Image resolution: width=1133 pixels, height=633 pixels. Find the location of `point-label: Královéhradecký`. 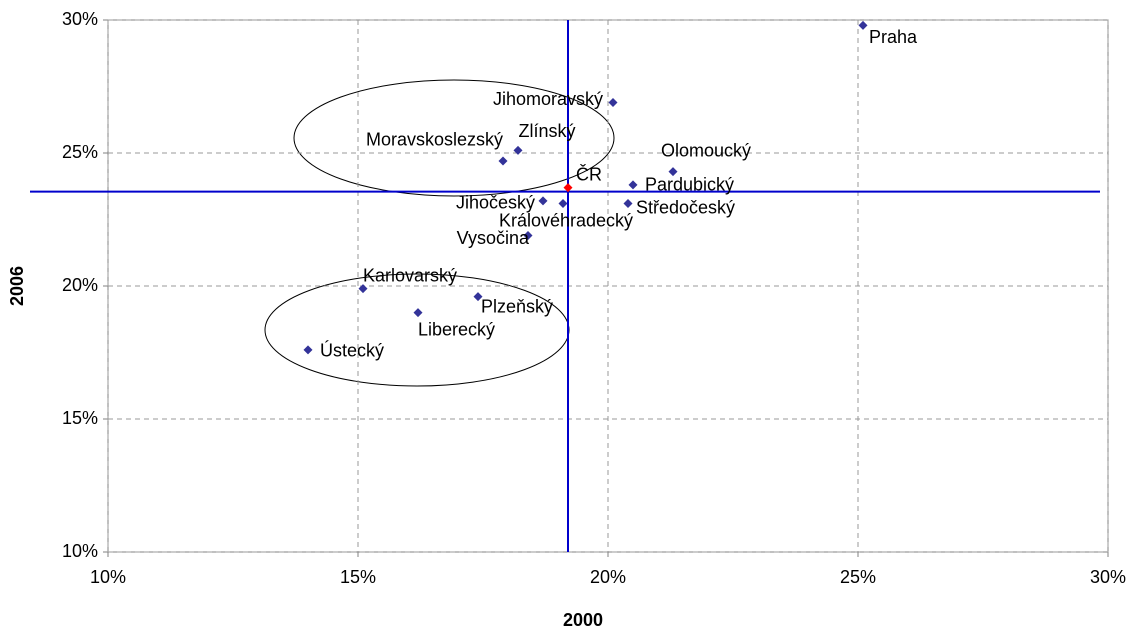

point-label: Královéhradecký is located at coordinates (566, 220).